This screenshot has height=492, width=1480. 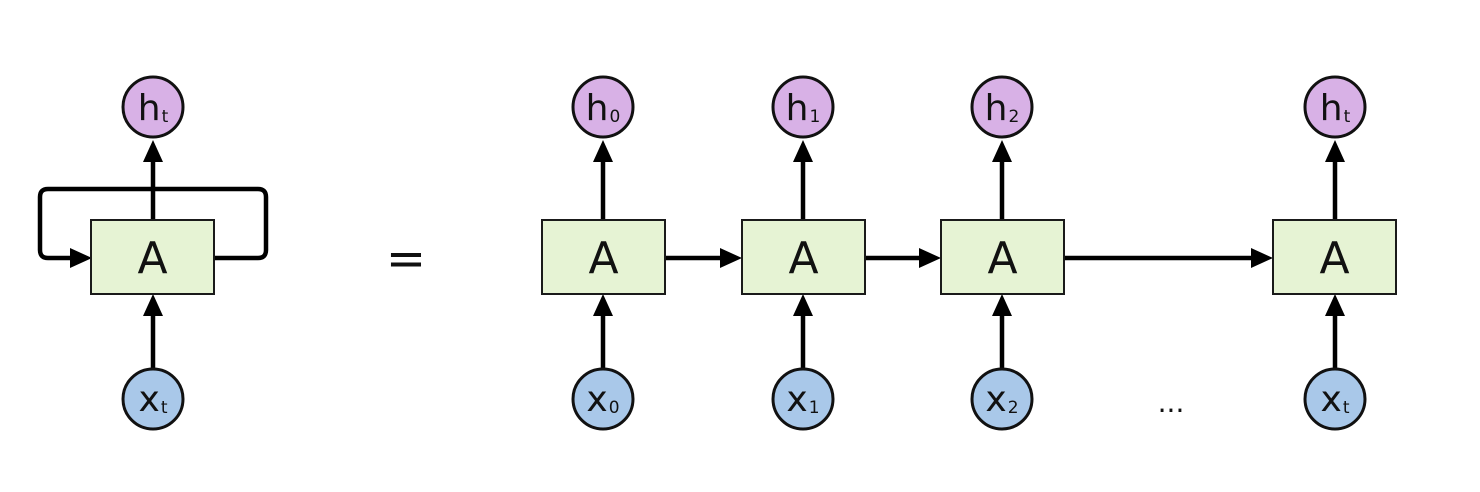 I want to click on rolled-input-node, so click(x=153, y=399).